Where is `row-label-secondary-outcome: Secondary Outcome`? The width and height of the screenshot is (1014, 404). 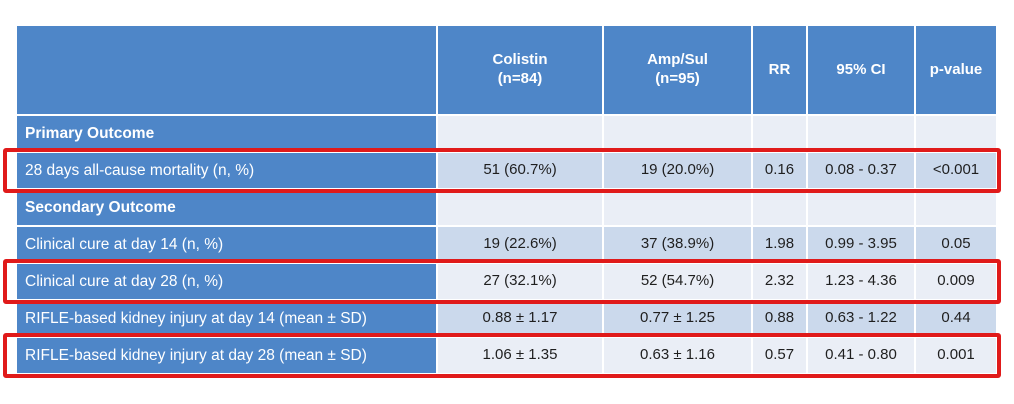 row-label-secondary-outcome: Secondary Outcome is located at coordinates (226, 207).